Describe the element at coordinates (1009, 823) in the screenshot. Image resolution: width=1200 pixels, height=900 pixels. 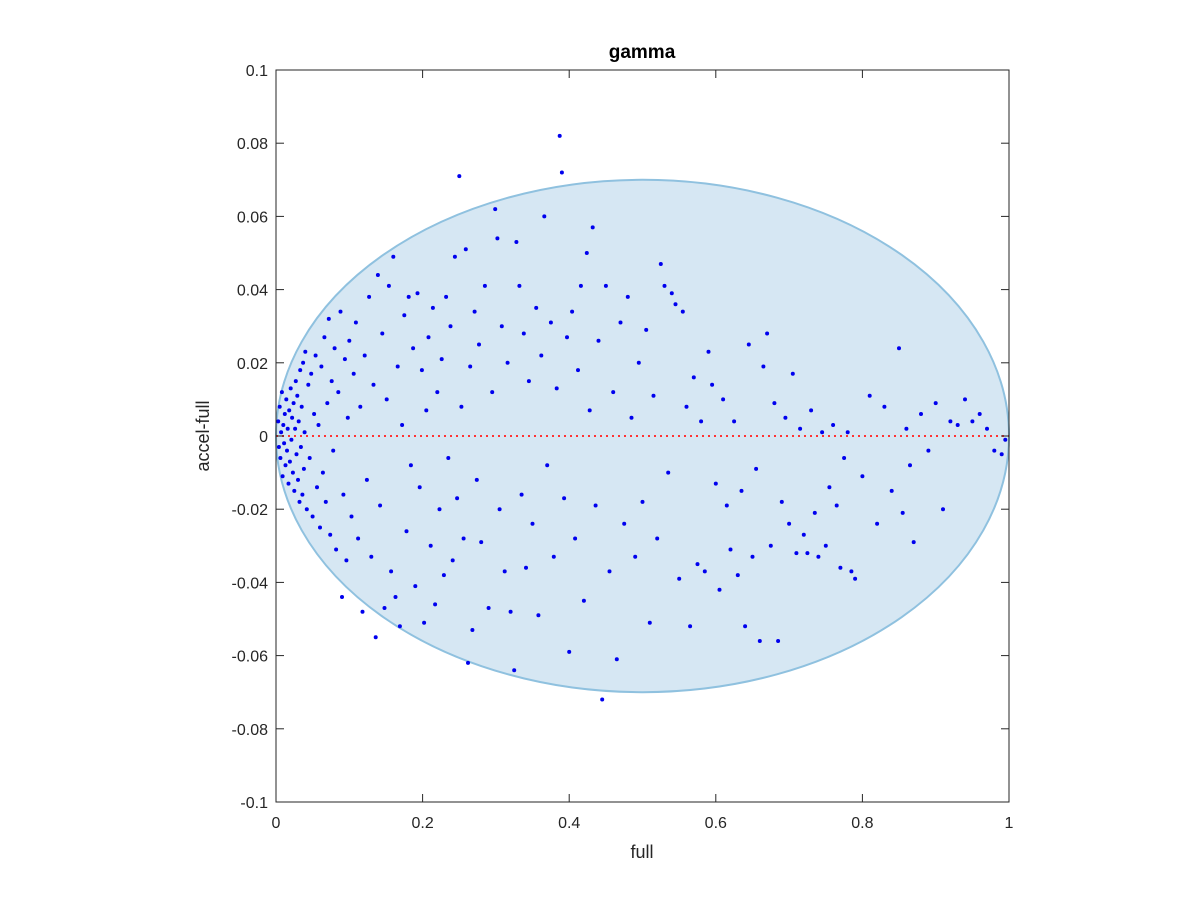
I see `x-tick-label: 1` at that location.